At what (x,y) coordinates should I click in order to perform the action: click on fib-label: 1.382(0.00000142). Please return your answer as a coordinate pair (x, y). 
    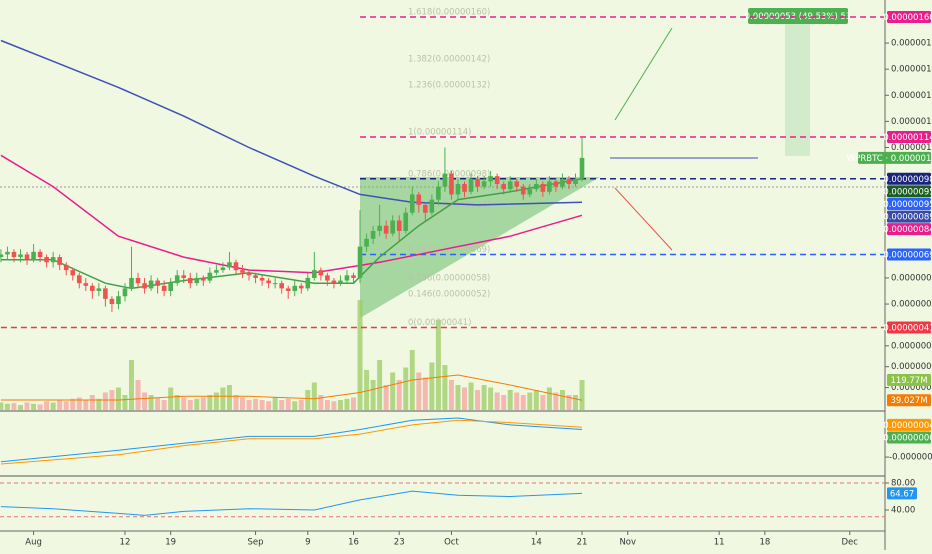
    Looking at the image, I should click on (449, 59).